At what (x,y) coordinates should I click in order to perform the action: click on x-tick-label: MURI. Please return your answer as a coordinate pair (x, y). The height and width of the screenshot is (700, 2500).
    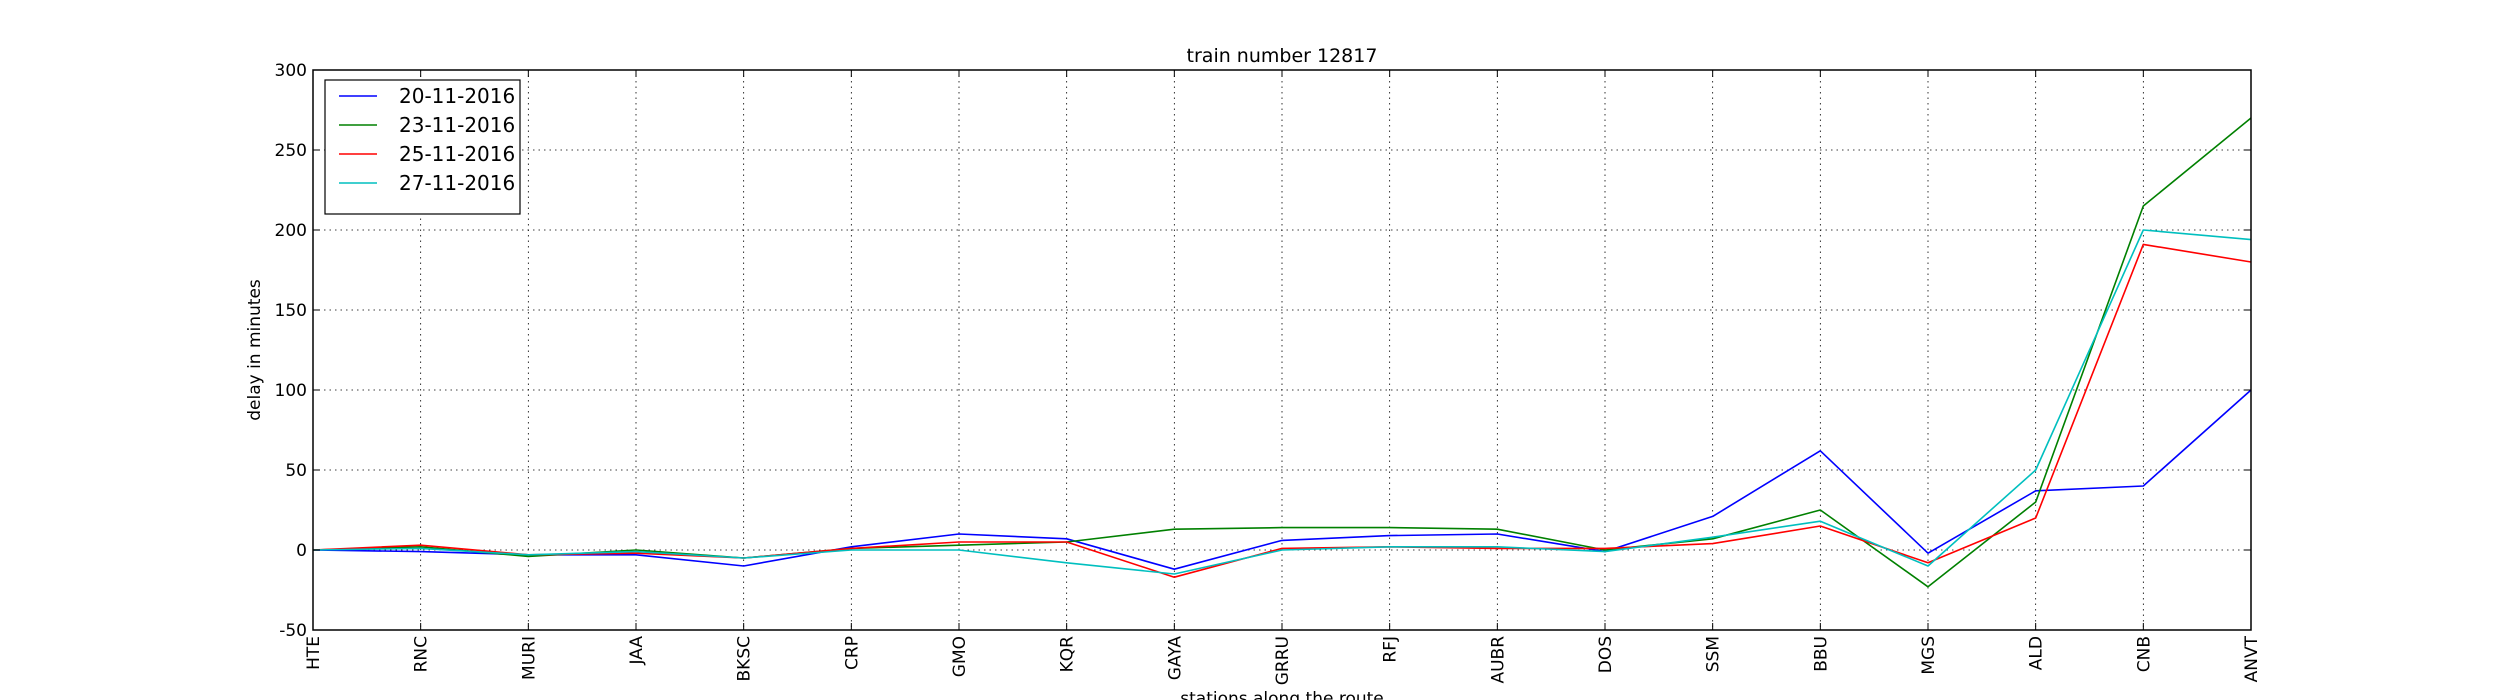
    Looking at the image, I should click on (529, 658).